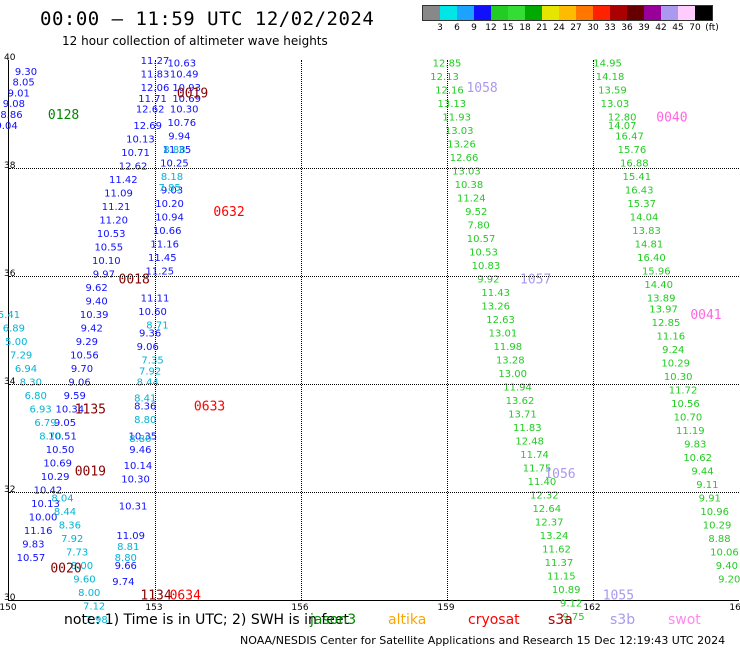  I want to click on wave-height-value: 10.39, so click(94, 315).